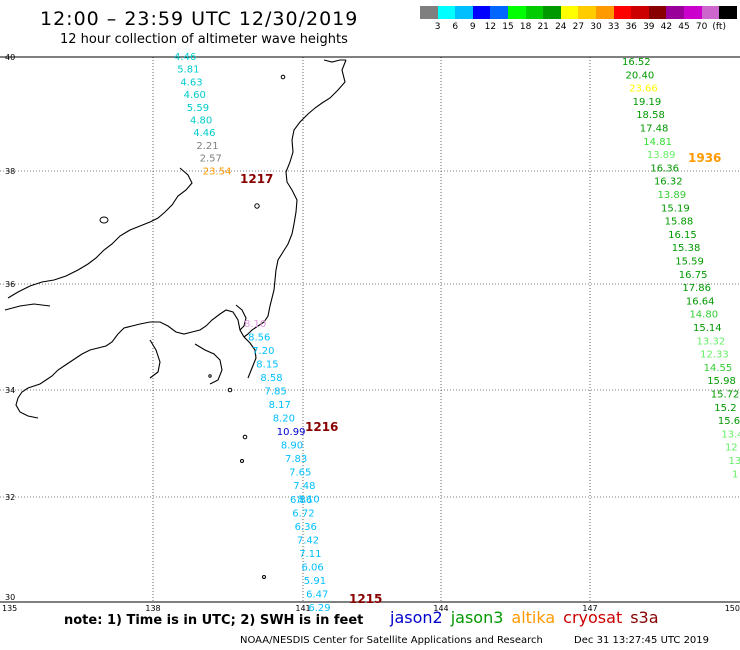 Image resolution: width=740 pixels, height=650 pixels. What do you see at coordinates (199, 19) in the screenshot?
I see `page-title: 12:00 – 23:59 UTC 12/30/2019` at bounding box center [199, 19].